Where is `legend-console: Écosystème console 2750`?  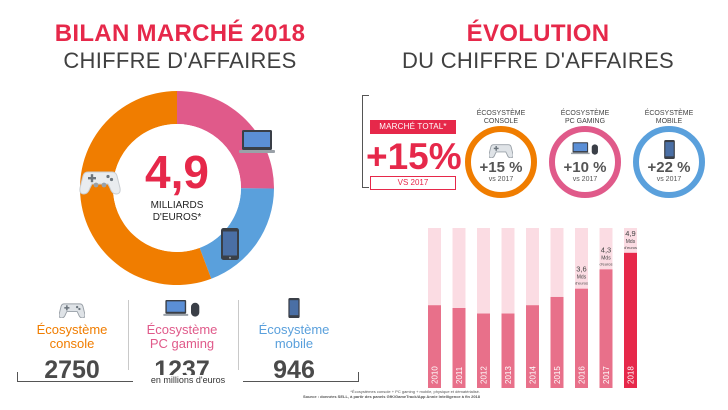
legend-console: Écosystème console 2750 is located at coordinates (72, 340).